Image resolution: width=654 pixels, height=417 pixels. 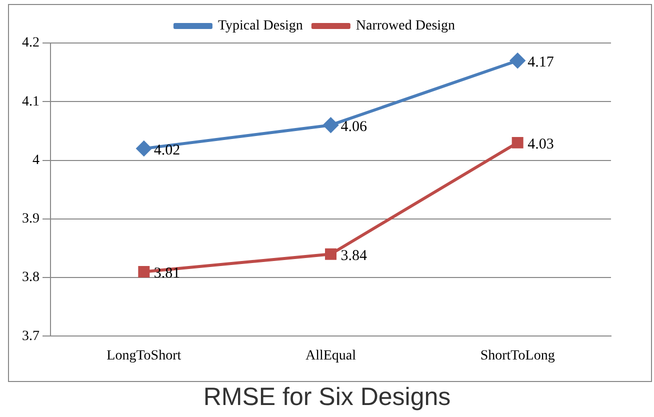 What do you see at coordinates (517, 356) in the screenshot?
I see `x-tick-label: ShortToLong` at bounding box center [517, 356].